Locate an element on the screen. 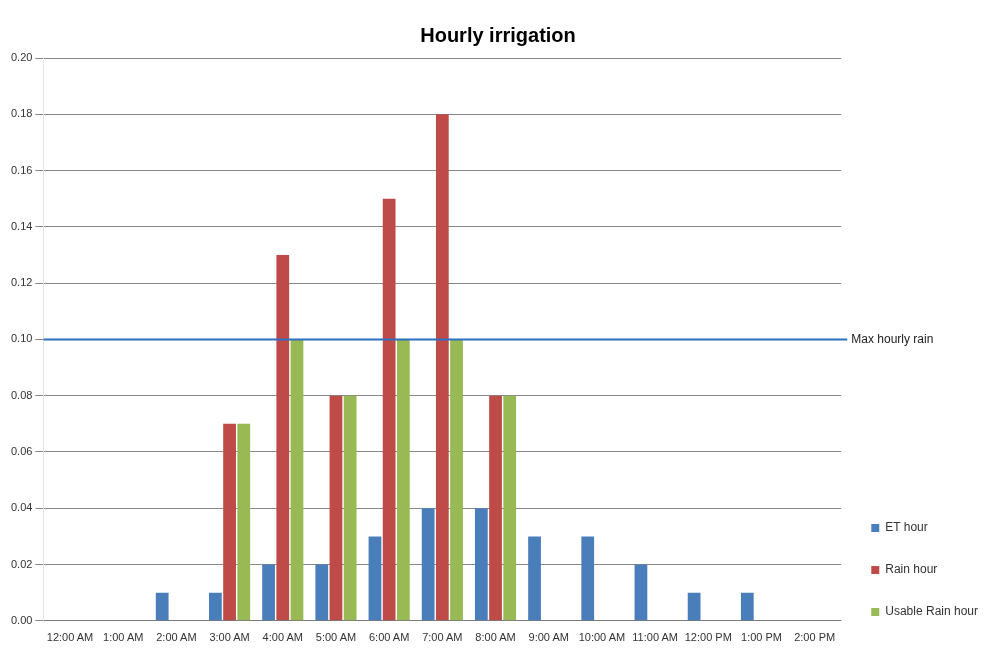 The height and width of the screenshot is (666, 1008). y-tick-label: 0.18 is located at coordinates (21, 113).